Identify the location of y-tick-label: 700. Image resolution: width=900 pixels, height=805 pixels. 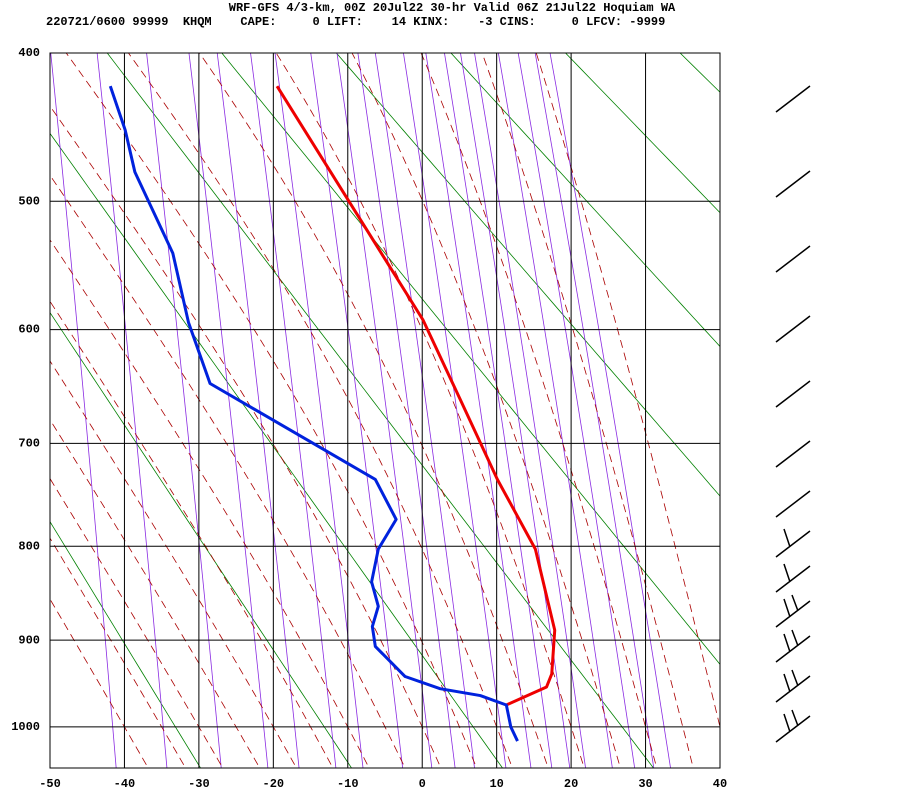
(29, 444).